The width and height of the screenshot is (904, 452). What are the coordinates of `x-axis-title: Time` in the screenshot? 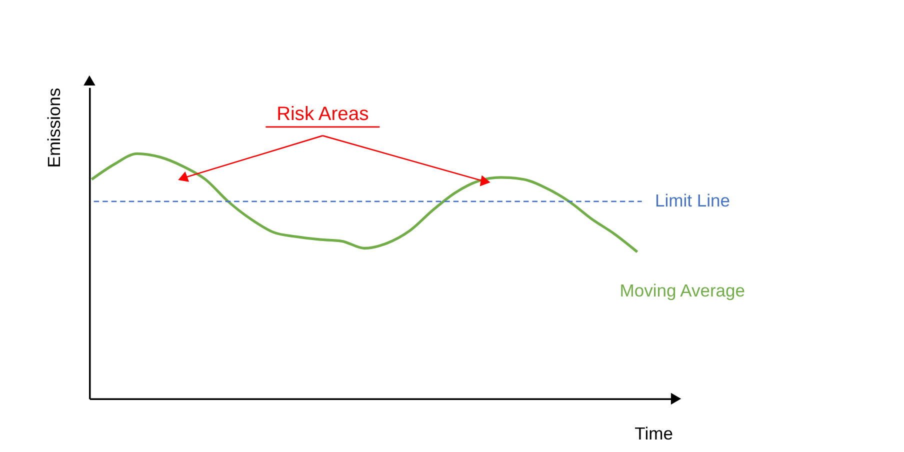 It's located at (653, 434).